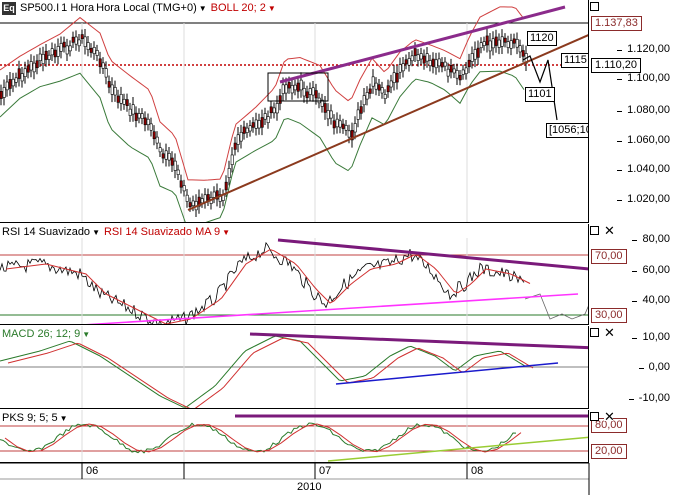 The height and width of the screenshot is (495, 674). What do you see at coordinates (294, 436) in the screenshot?
I see `pks-plot-area: PKS 9; 5; 5 ▼` at bounding box center [294, 436].